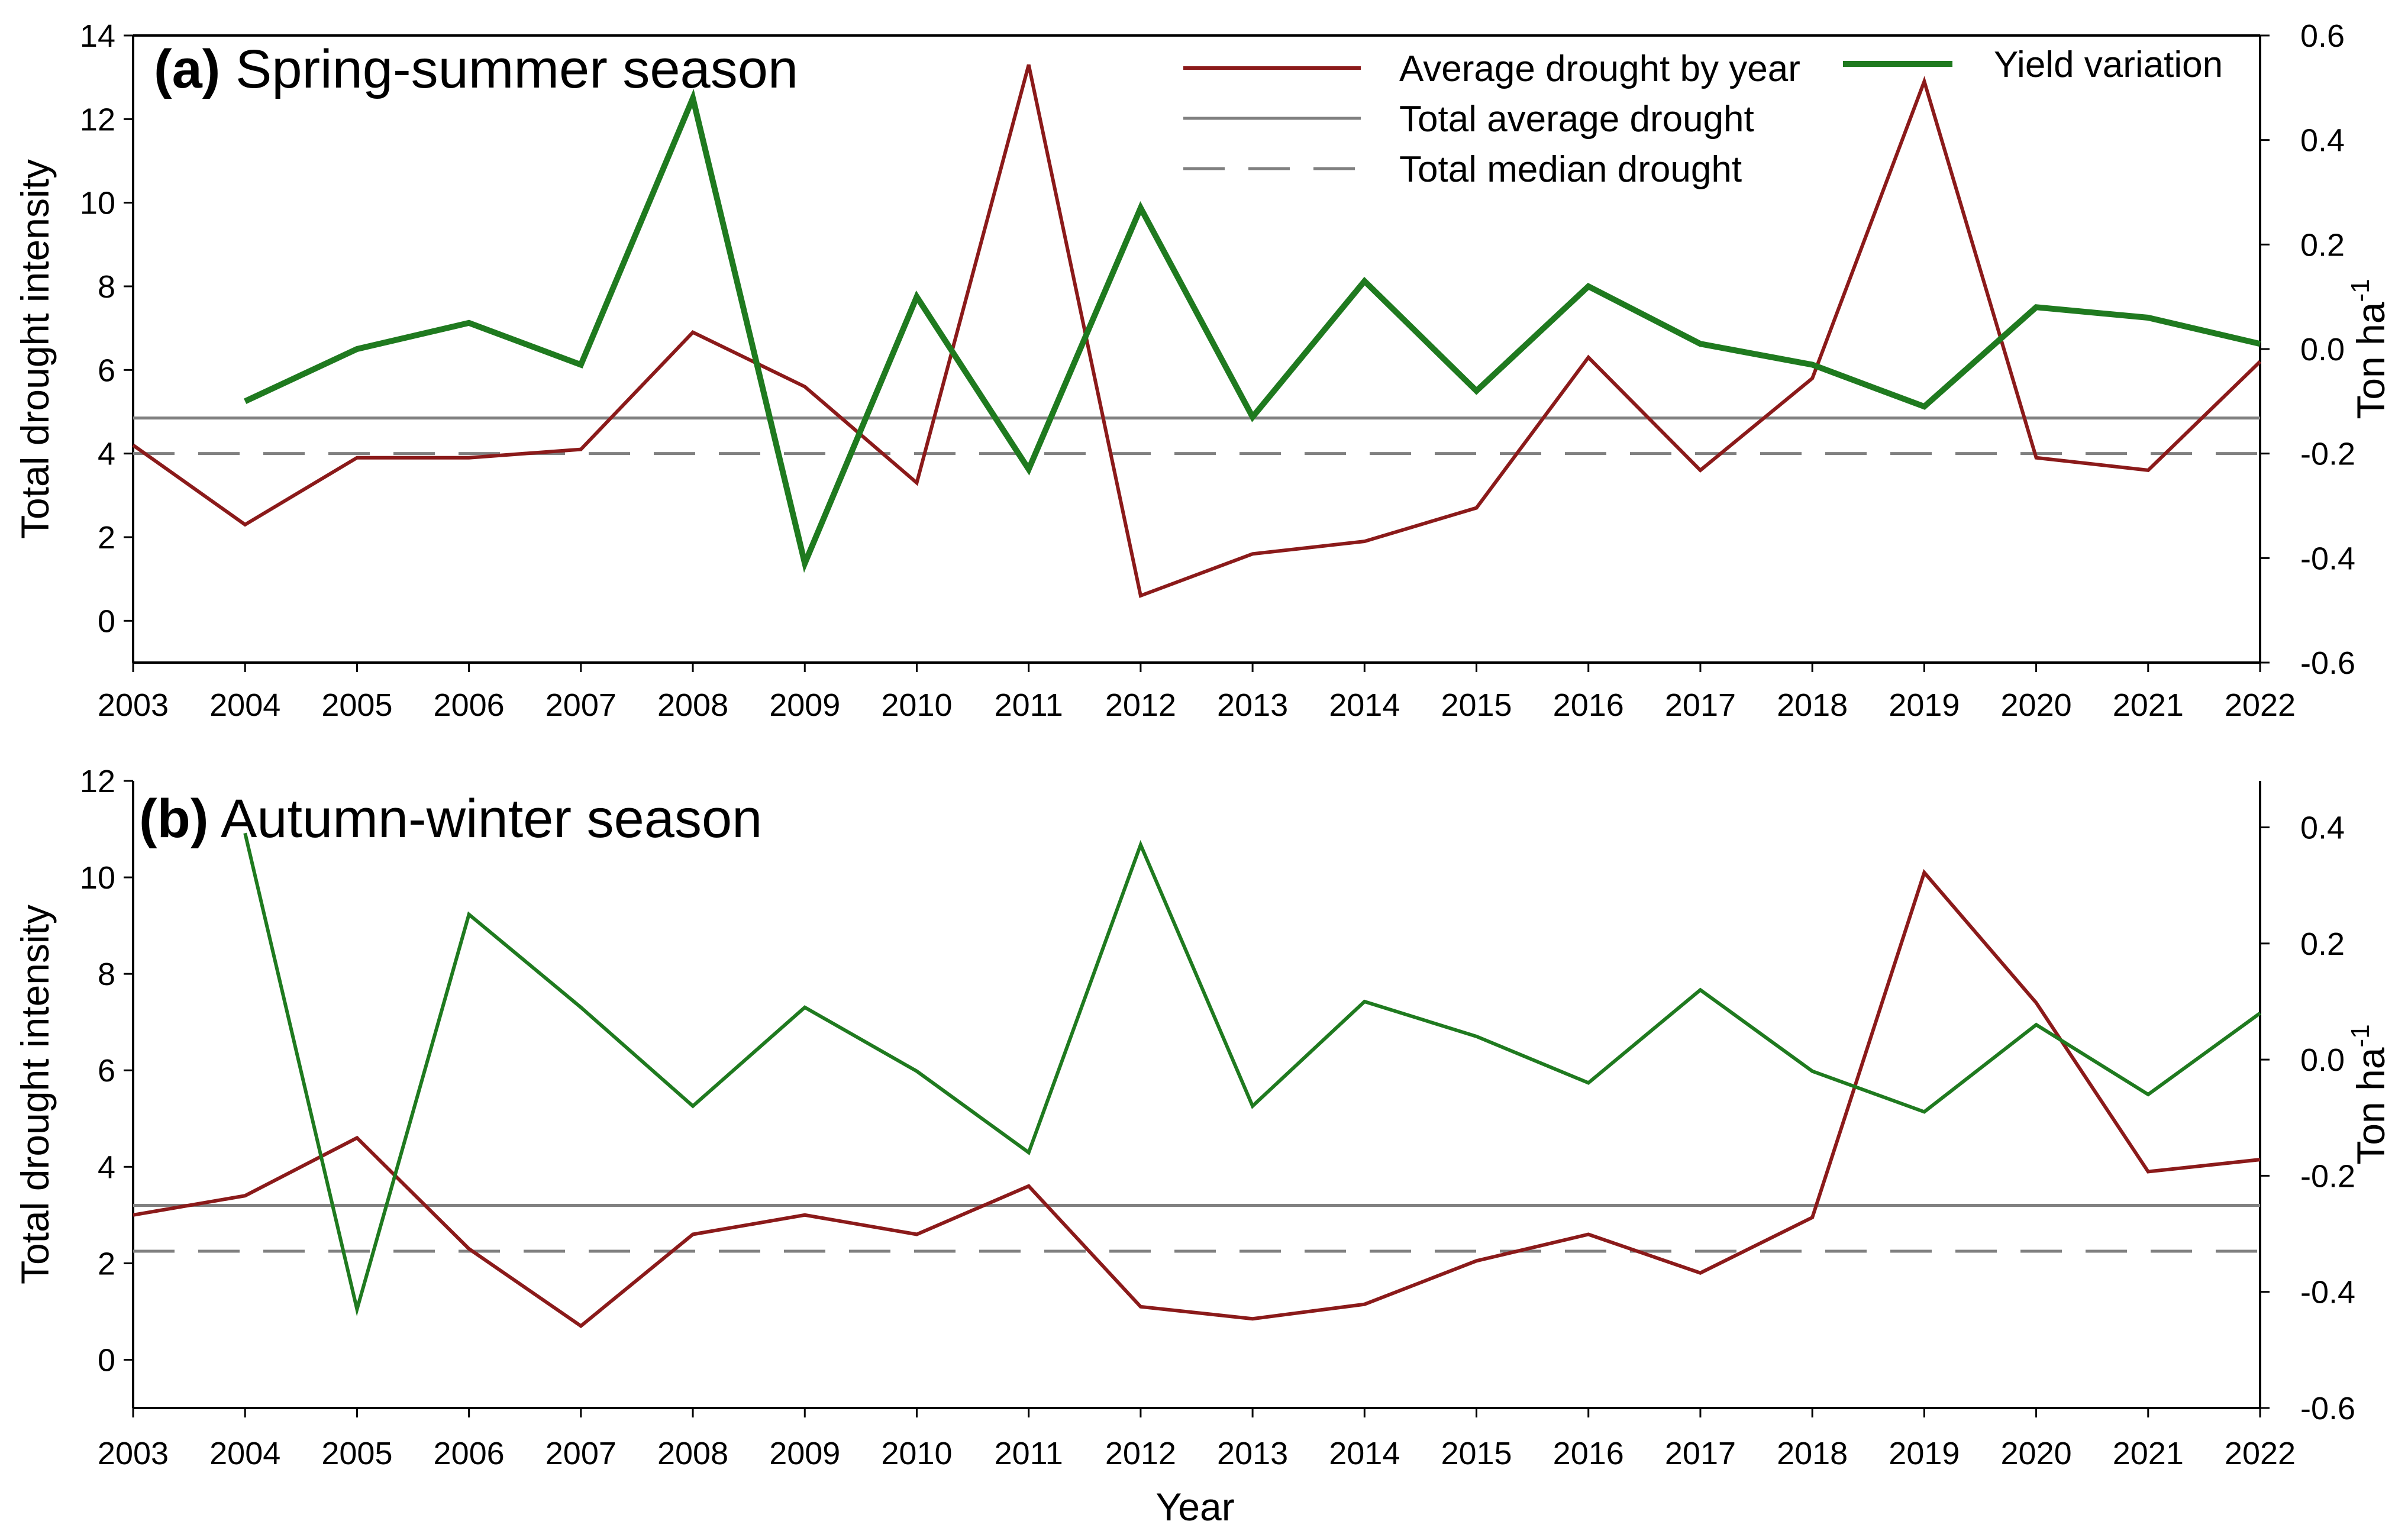 The width and height of the screenshot is (2408, 1534). Describe the element at coordinates (174, 819) in the screenshot. I see `panel-label: (b)` at that location.